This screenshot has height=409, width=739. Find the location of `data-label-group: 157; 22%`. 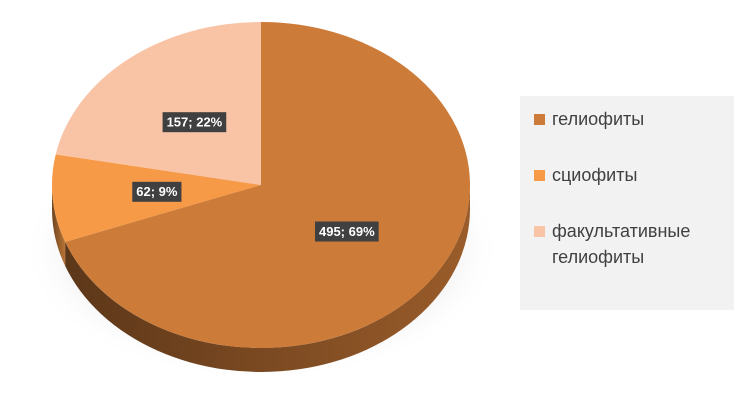

data-label-group: 157; 22% is located at coordinates (194, 122).